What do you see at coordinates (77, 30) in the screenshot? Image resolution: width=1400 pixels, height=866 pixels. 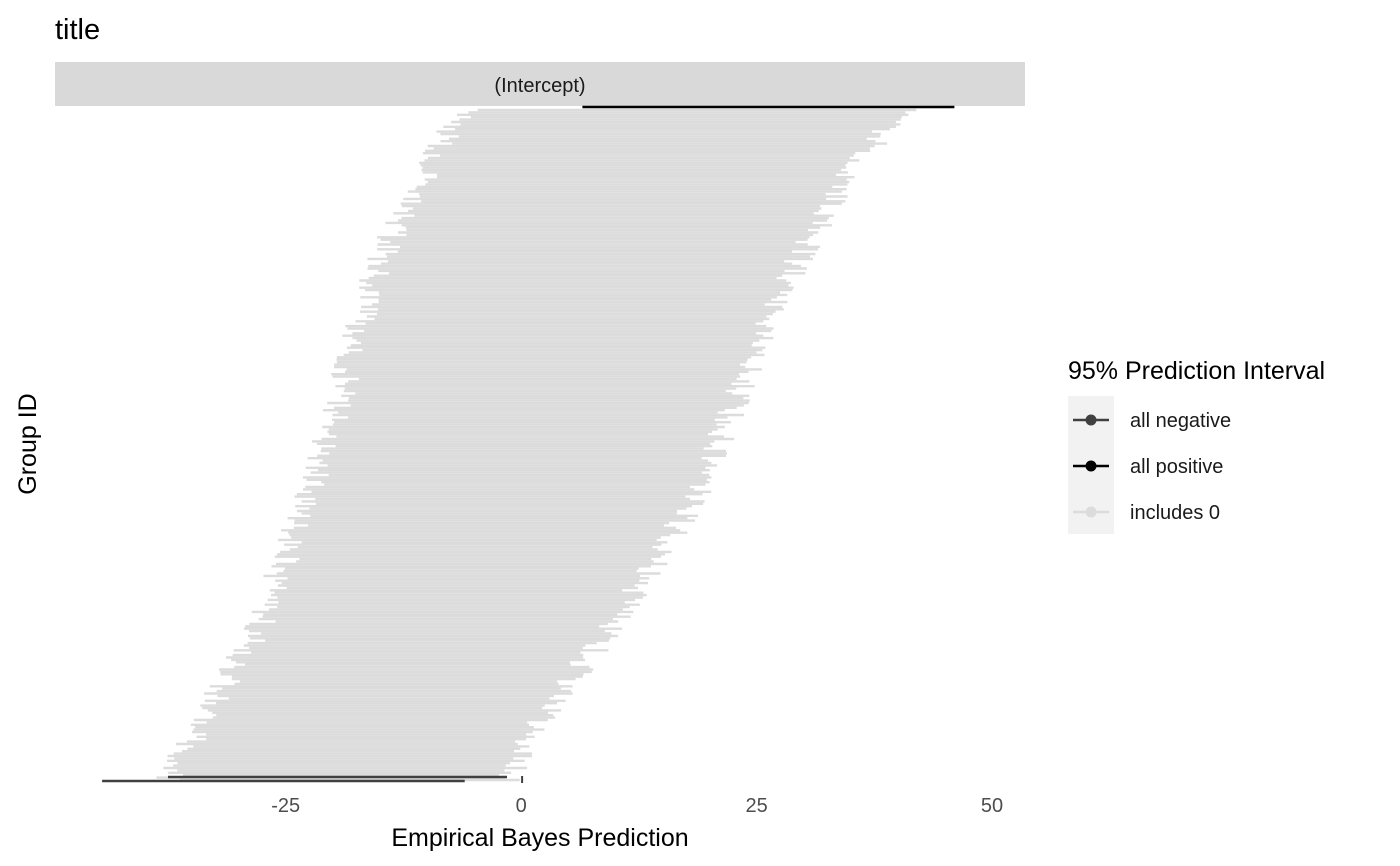 I see `chart-title: title` at bounding box center [77, 30].